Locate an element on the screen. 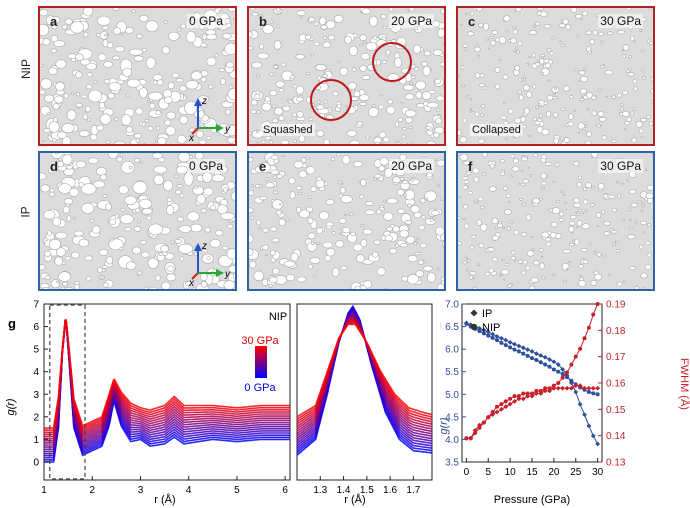 This screenshot has height=508, width=690. h-ytick-left-label: 6.5 is located at coordinates (452, 327).